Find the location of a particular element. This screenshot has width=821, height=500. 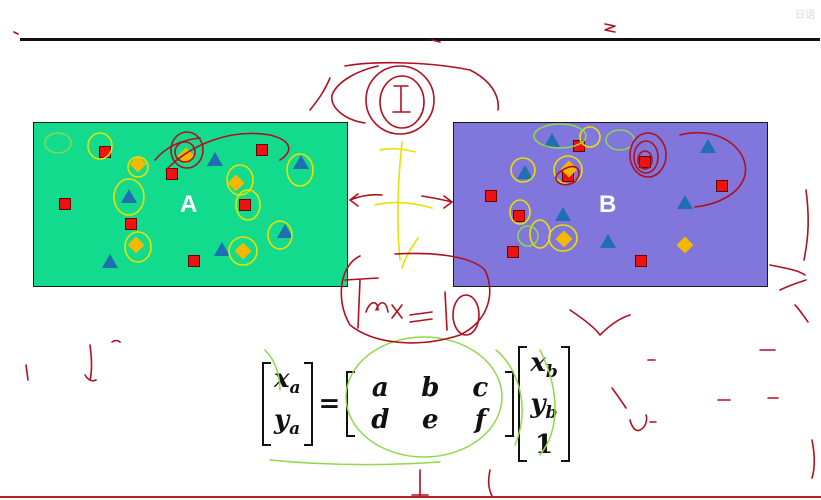

bottom-rule is located at coordinates (410, 497).